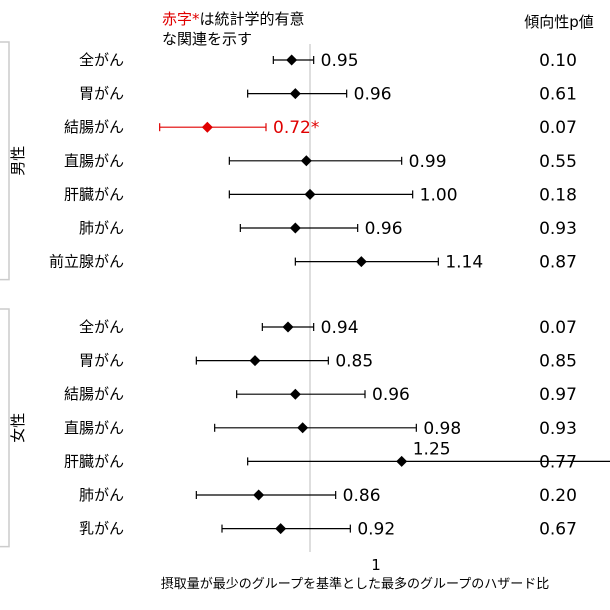  I want to click on row-label: 乳がん, so click(101, 529).